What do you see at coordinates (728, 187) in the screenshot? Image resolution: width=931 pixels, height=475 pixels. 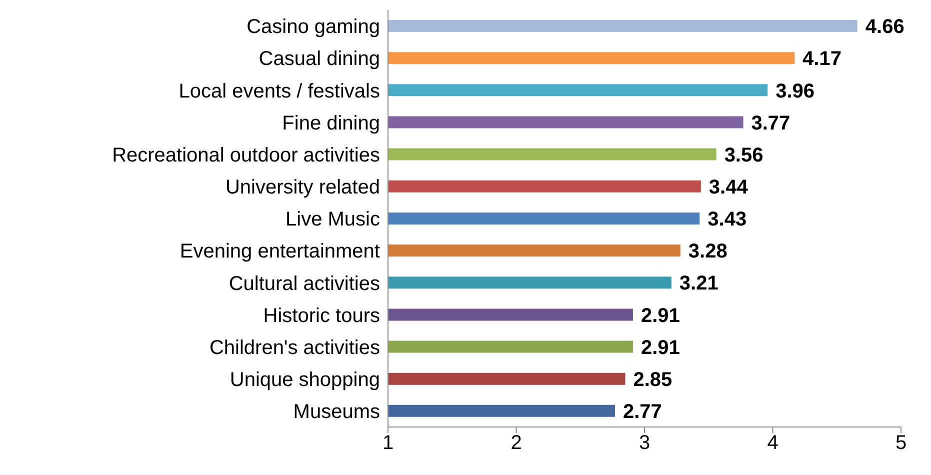 I see `data-label: 3.44` at bounding box center [728, 187].